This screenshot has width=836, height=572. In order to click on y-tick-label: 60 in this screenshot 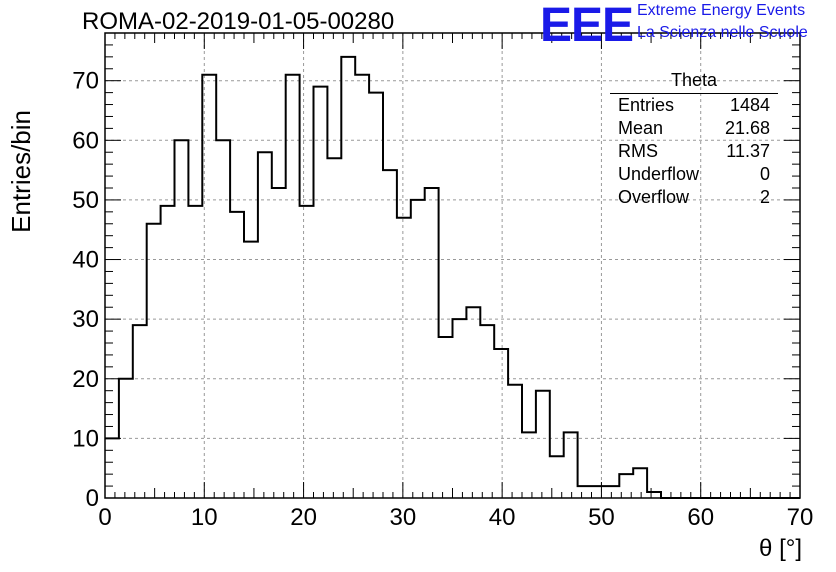, I will do `click(85, 140)`.